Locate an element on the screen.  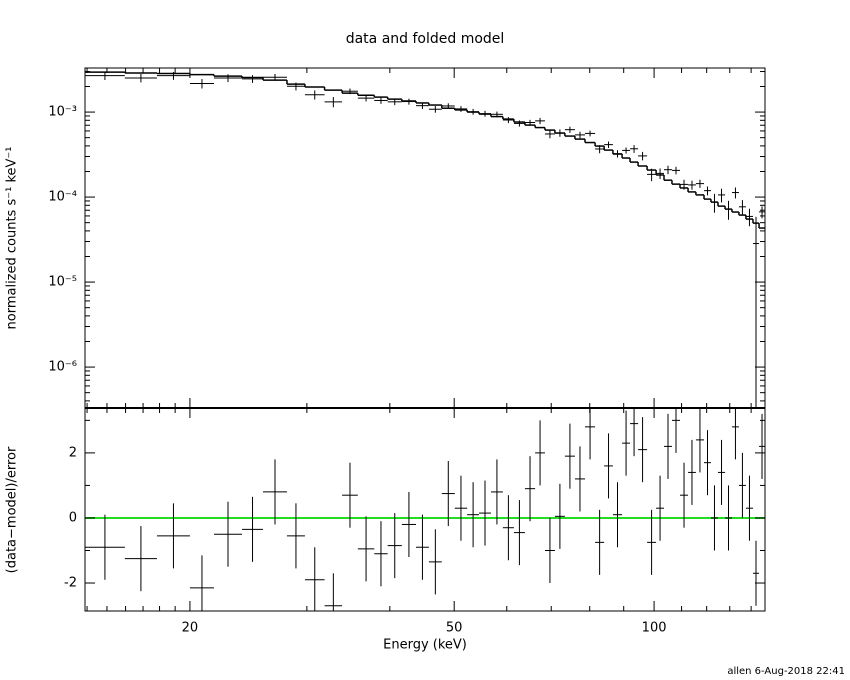
x-tick-label: 50 is located at coordinates (454, 628).